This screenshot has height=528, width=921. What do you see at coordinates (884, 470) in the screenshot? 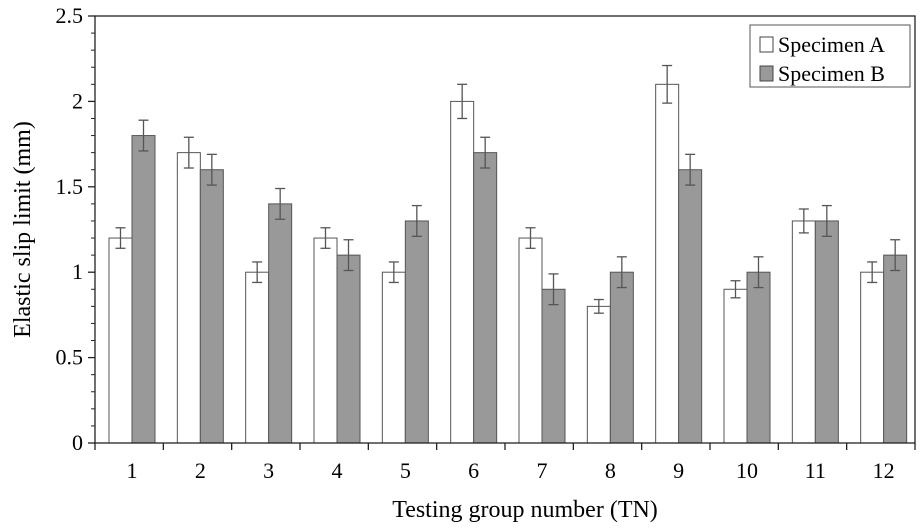
I see `x-tick-label: 12` at bounding box center [884, 470].